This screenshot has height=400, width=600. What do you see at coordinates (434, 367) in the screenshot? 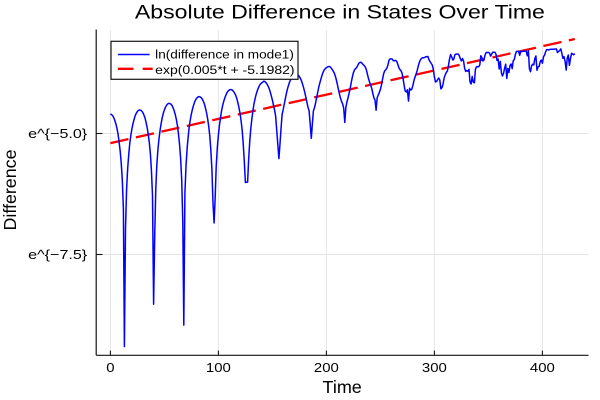
I see `svg-text: 300` at bounding box center [434, 367].